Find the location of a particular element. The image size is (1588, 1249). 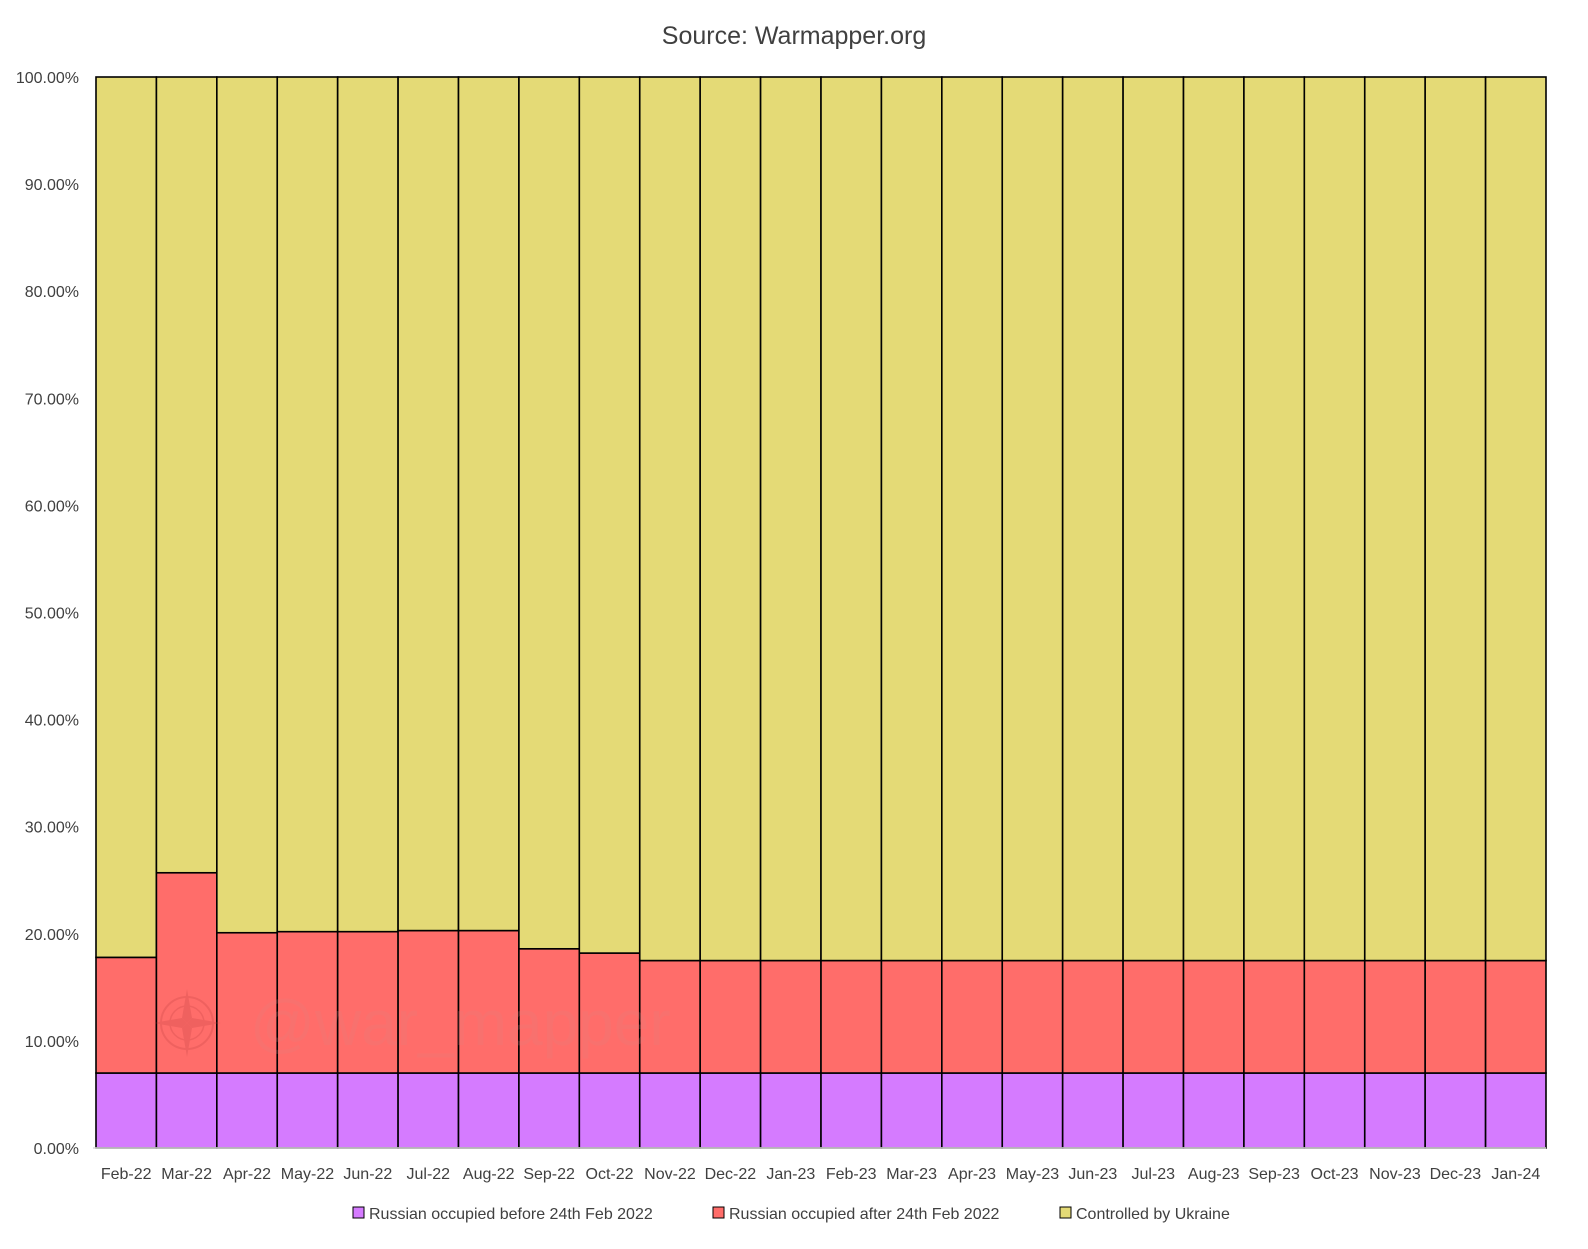

x-tick-label: Jan-23 is located at coordinates (790, 1174).